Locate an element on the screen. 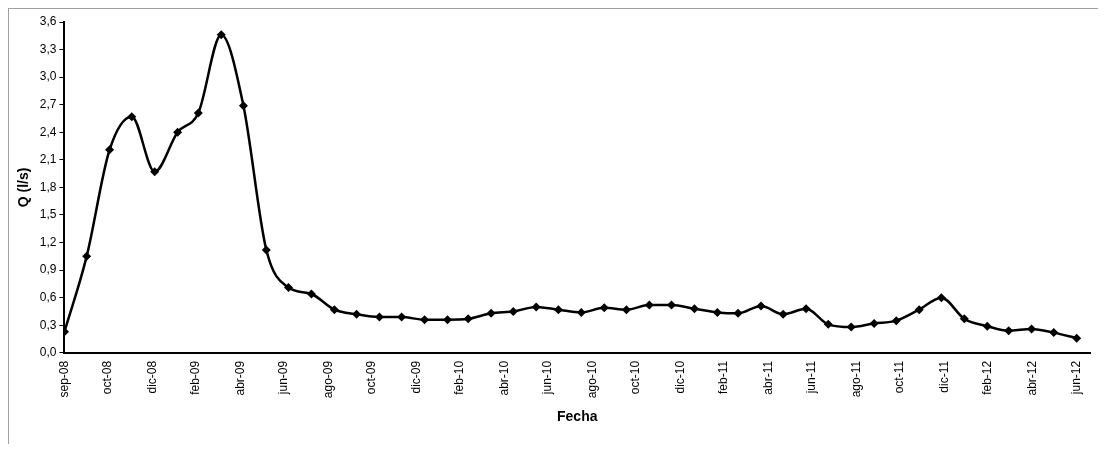 The height and width of the screenshot is (450, 1104). y-tick-label: 2,7 is located at coordinates (48, 104).